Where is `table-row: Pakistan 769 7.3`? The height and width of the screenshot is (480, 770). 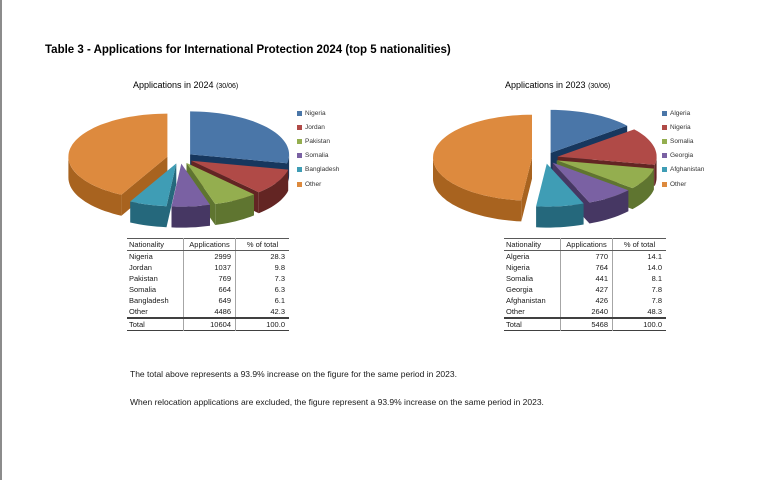 table-row: Pakistan 769 7.3 is located at coordinates (208, 278).